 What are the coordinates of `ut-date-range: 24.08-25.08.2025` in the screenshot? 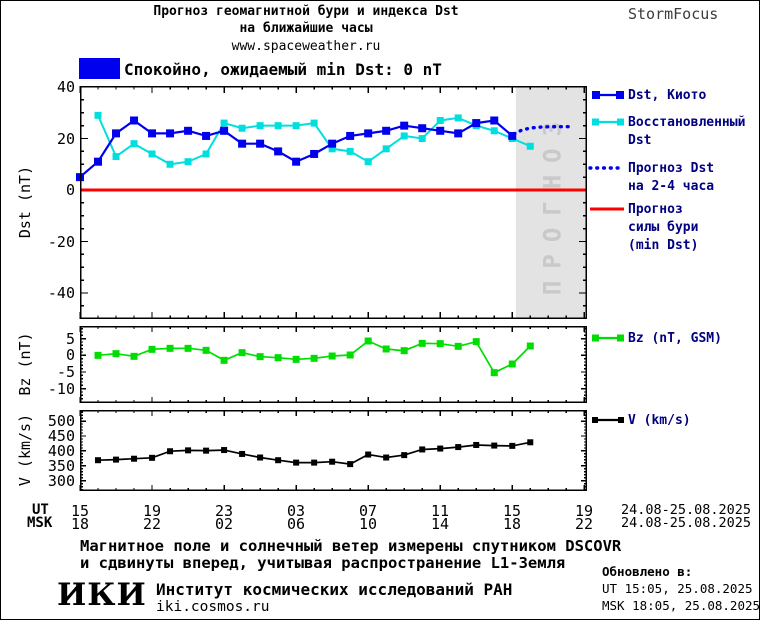 It's located at (686, 510).